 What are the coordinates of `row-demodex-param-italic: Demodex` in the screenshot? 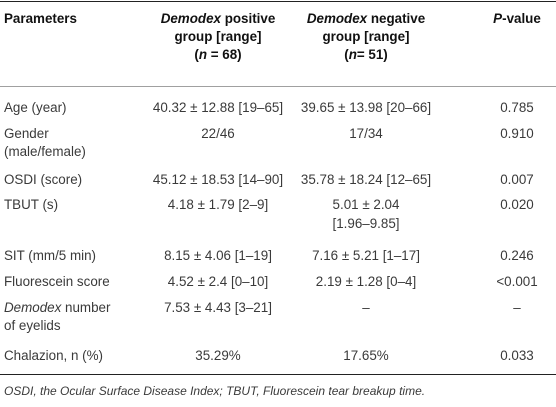 It's located at (33, 307).